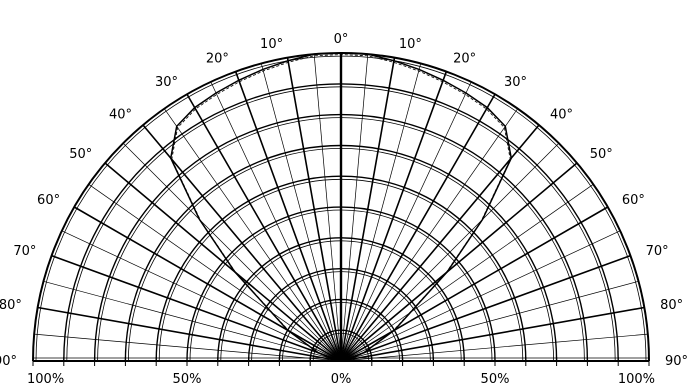 The width and height of the screenshot is (696, 388). Describe the element at coordinates (657, 251) in the screenshot. I see `angle-label-right-70: 70°` at that location.